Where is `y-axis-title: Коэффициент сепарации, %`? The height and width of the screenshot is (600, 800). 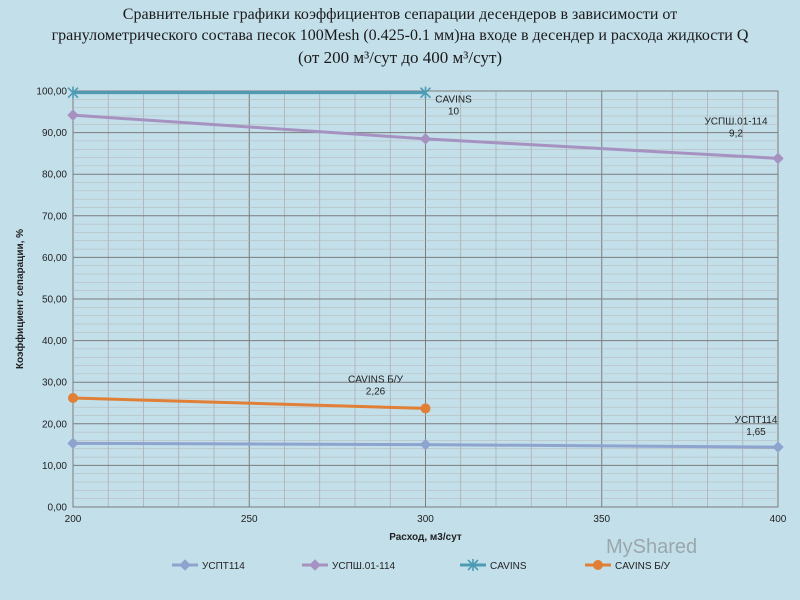
y-axis-title: Коэффициент сепарации, % is located at coordinates (20, 299).